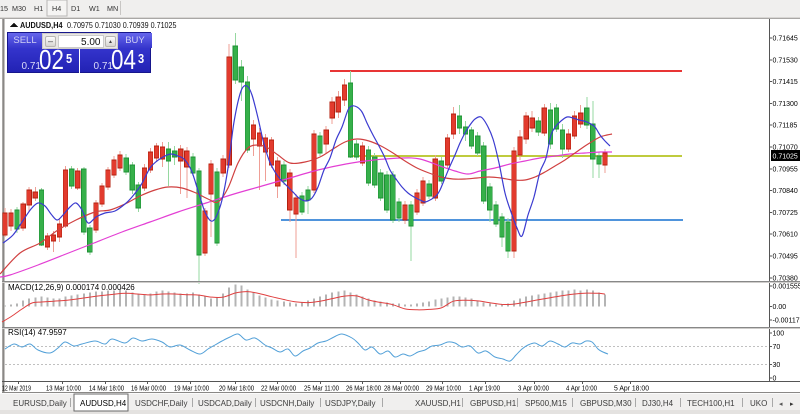 The height and width of the screenshot is (414, 800). I want to click on svg-text:0.70975 0.71030 0.70939 0.7102: 0.70975 0.71030 0.70939 0.71025, so click(122, 25).